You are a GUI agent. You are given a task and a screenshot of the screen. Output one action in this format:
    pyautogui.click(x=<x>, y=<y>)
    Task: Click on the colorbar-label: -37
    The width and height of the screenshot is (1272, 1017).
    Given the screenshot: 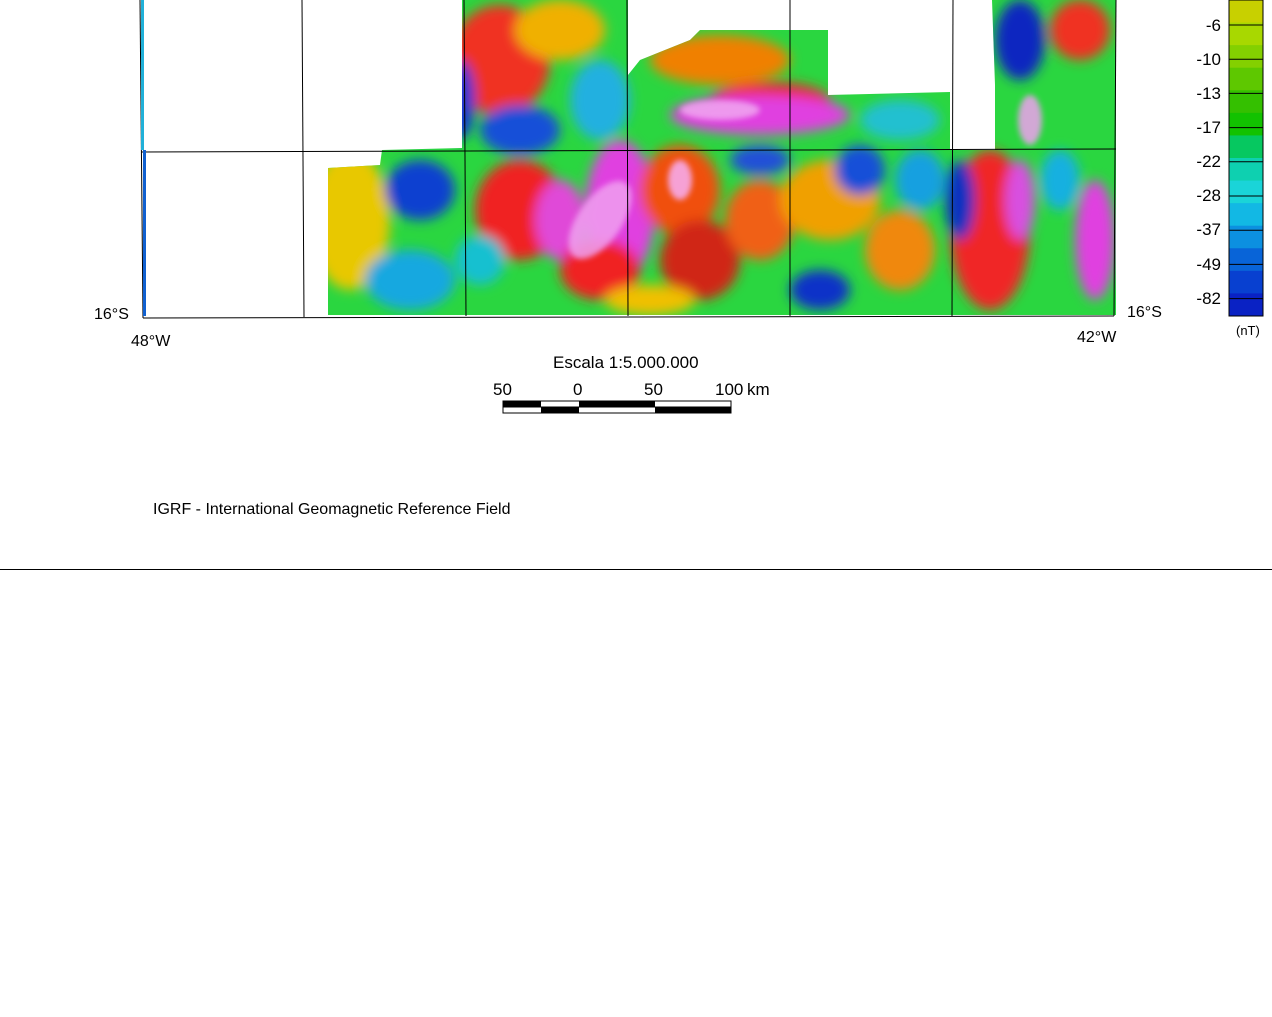 What is the action you would take?
    pyautogui.click(x=1208, y=229)
    